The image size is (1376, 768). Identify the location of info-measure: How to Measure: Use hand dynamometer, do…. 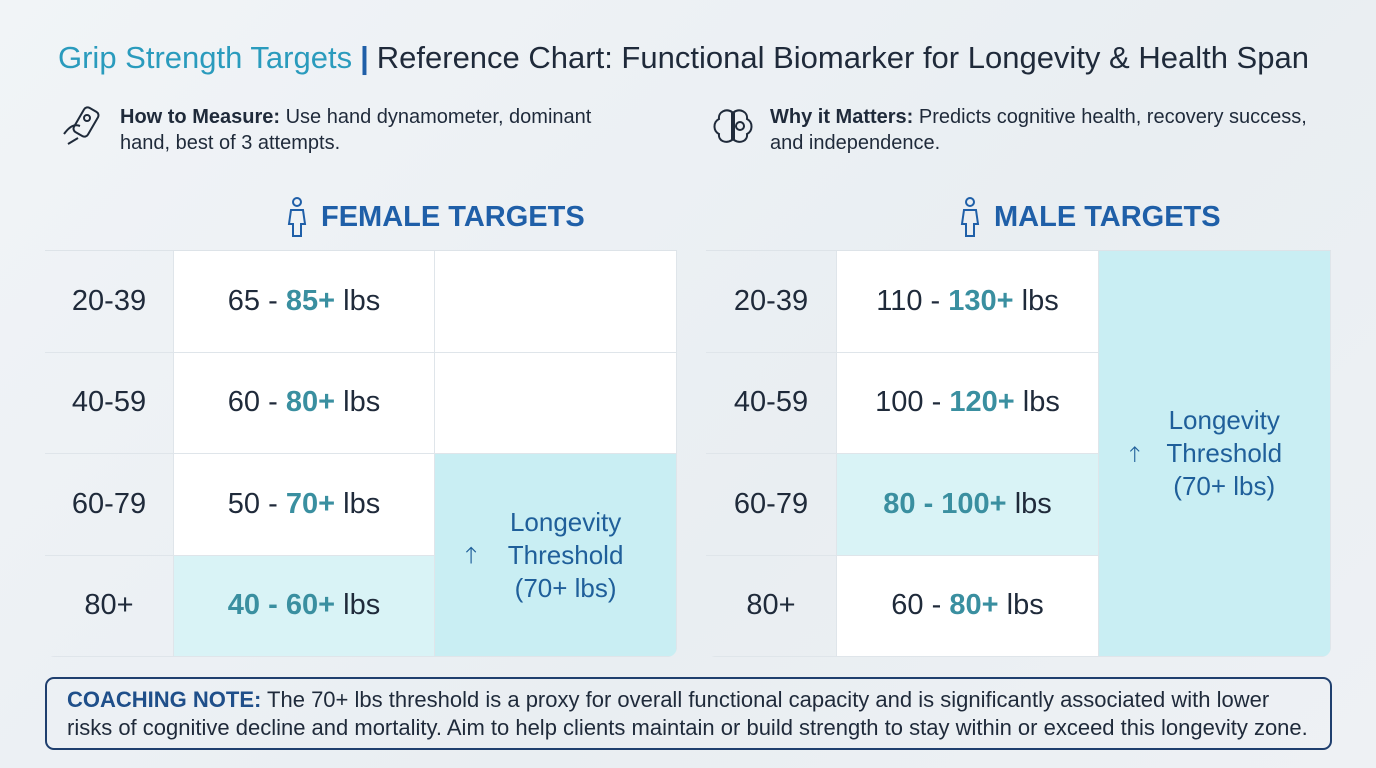
(340, 130).